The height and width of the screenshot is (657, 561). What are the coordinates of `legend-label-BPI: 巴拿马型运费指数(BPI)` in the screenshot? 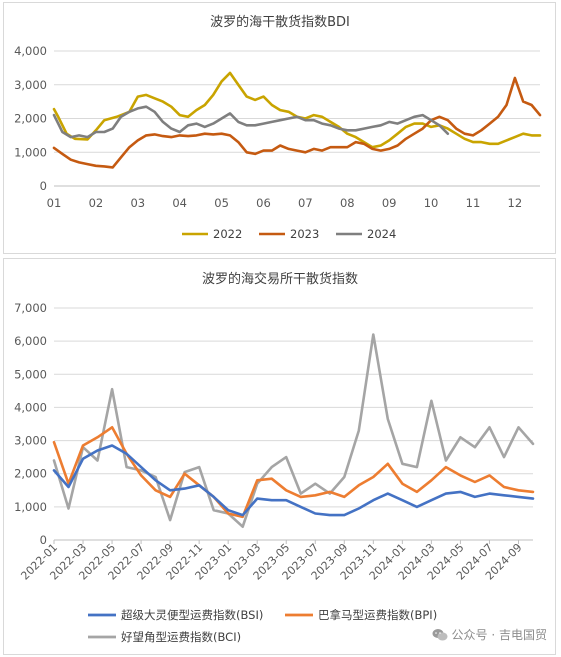 It's located at (377, 615).